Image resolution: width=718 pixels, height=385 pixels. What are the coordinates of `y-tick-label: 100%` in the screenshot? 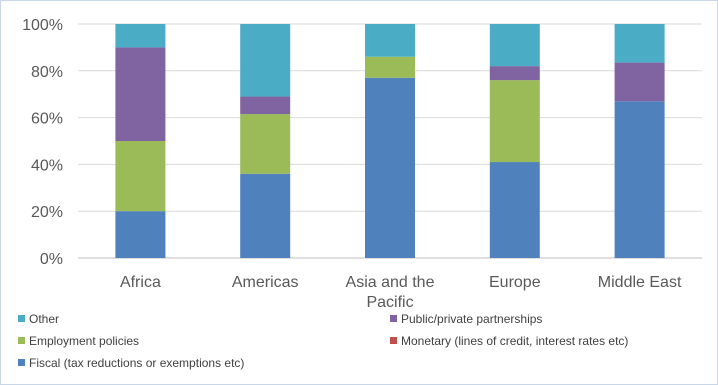 It's located at (42, 25).